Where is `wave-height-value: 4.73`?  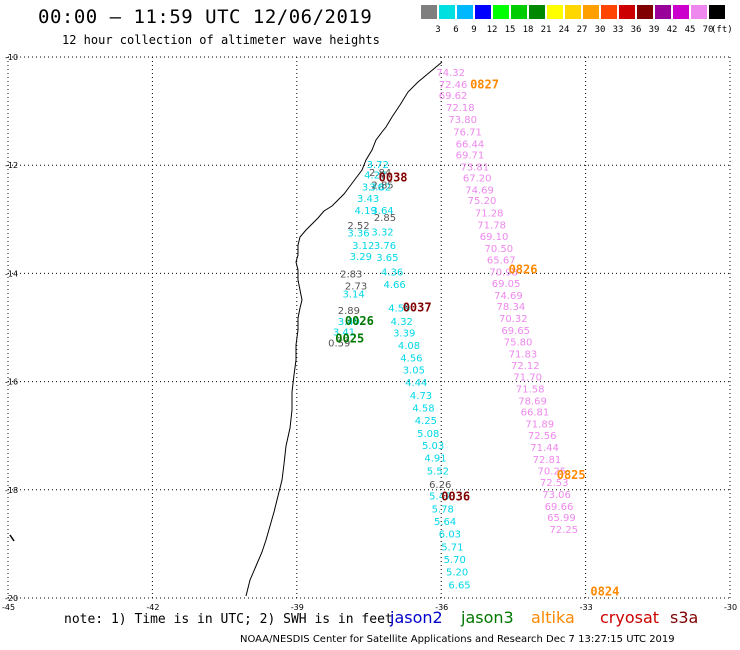
wave-height-value: 4.73 is located at coordinates (421, 396).